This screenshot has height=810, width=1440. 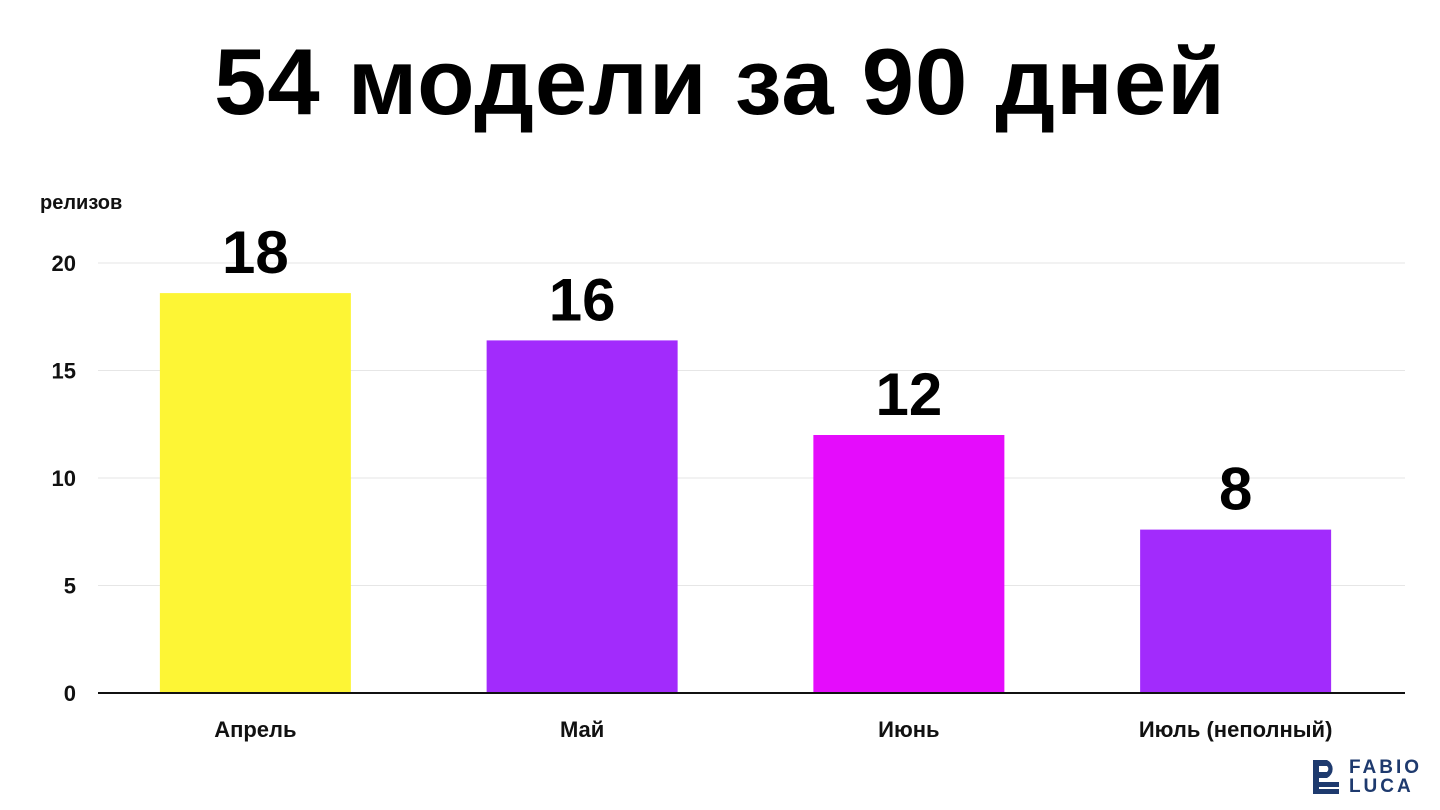 What do you see at coordinates (582, 729) in the screenshot?
I see `x-tick-label: Май` at bounding box center [582, 729].